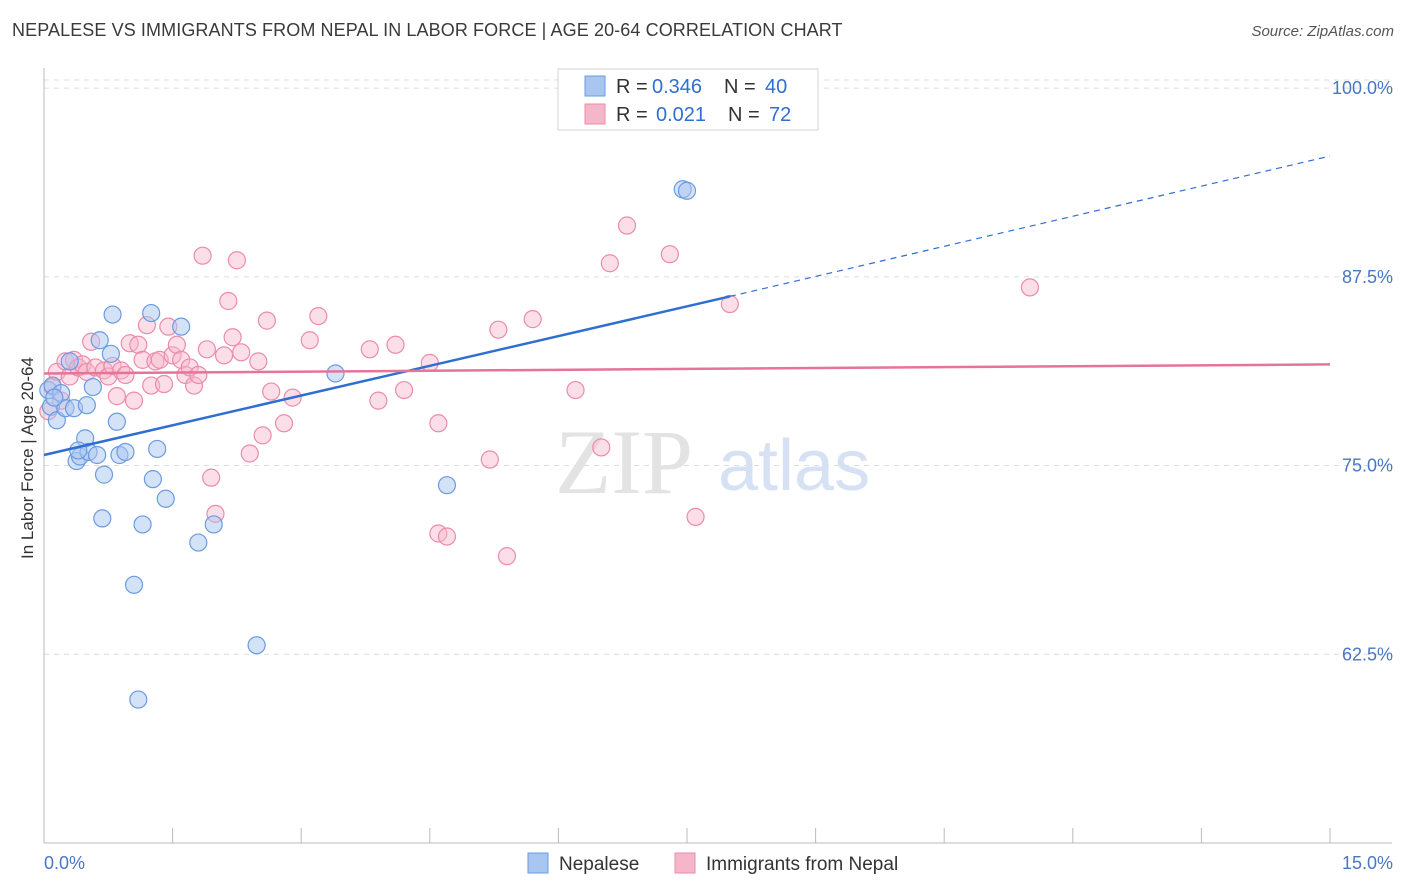  What do you see at coordinates (681, 115) in the screenshot?
I see `legend-r-value-2: 0.021` at bounding box center [681, 115].